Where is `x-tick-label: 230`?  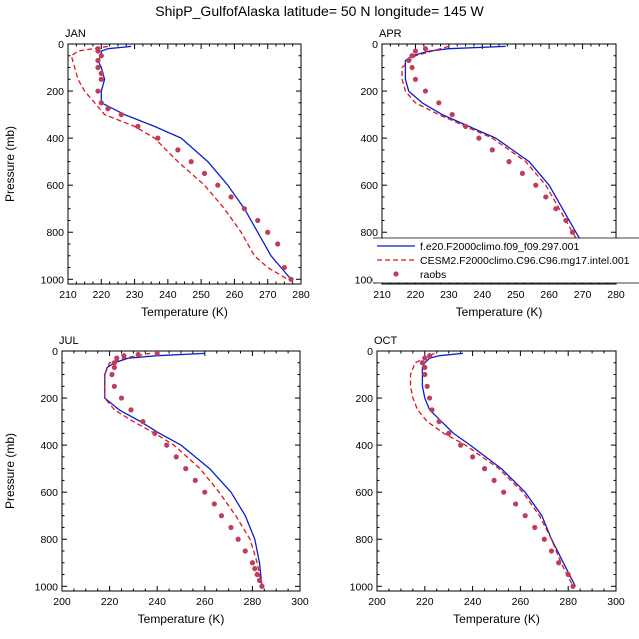 x-tick-label: 230 is located at coordinates (449, 295).